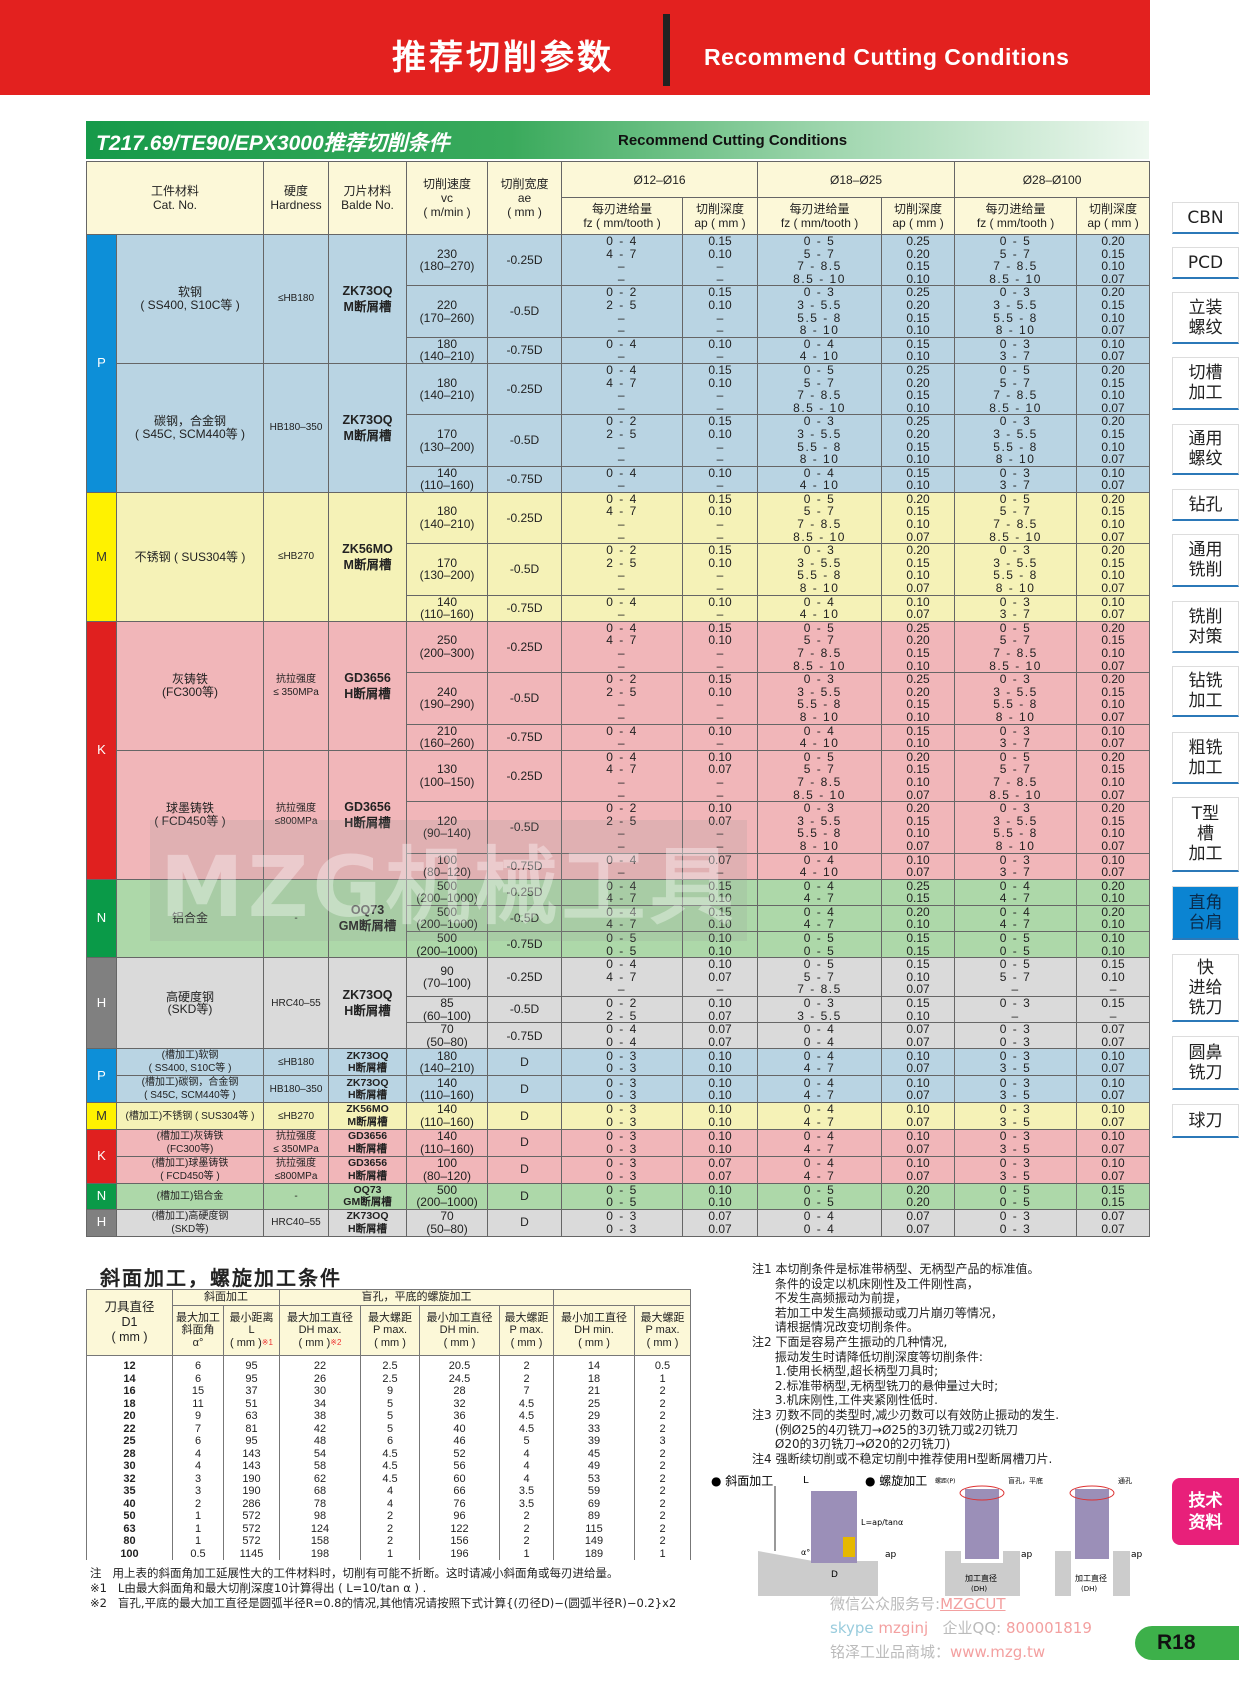 Image resolution: width=1239 pixels, height=1683 pixels. I want to click on cutting-speed: 180 (140–210), so click(447, 350).